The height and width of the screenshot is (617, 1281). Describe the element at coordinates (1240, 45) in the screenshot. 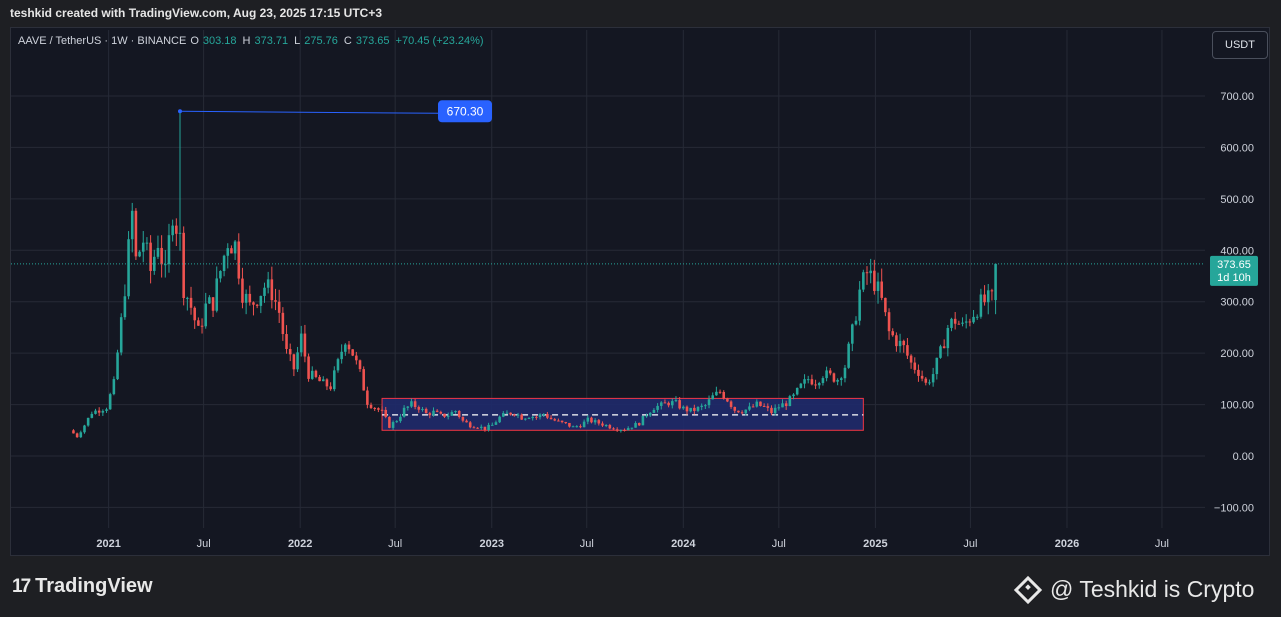

I see `currency-button: USDT` at that location.